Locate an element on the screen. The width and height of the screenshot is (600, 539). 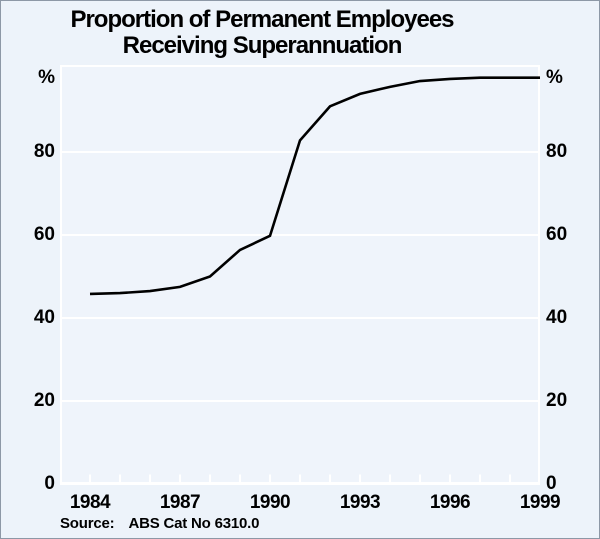
y-tick-label-right-20: 20 is located at coordinates (557, 400).